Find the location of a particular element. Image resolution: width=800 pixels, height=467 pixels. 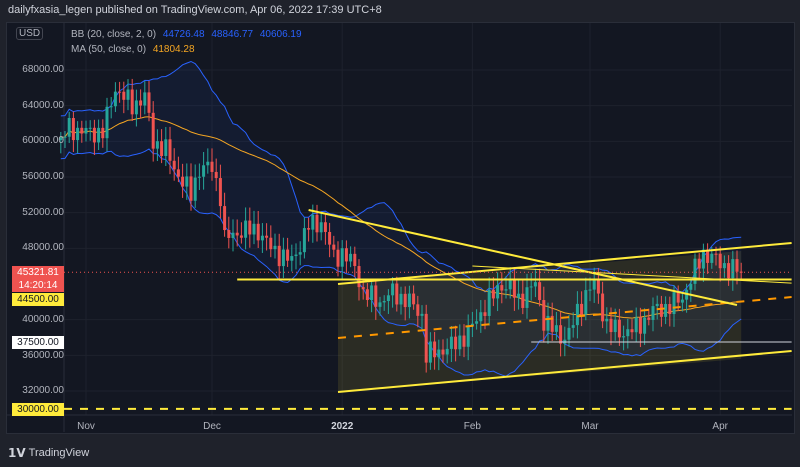

currency-badge: USD is located at coordinates (30, 33).